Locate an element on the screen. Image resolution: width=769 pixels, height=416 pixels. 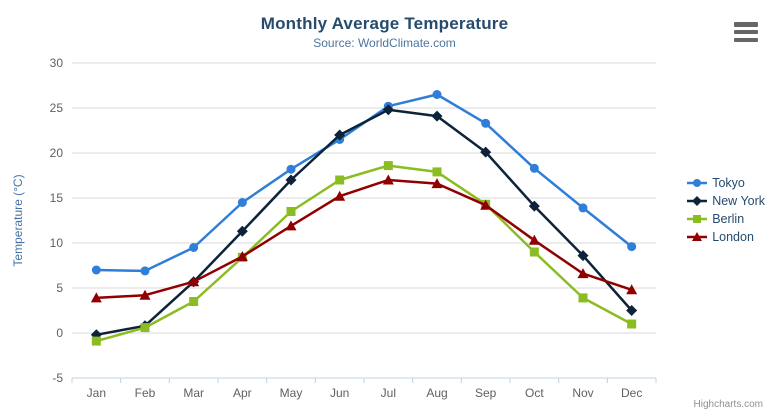
square-marker-icon is located at coordinates (697, 219).